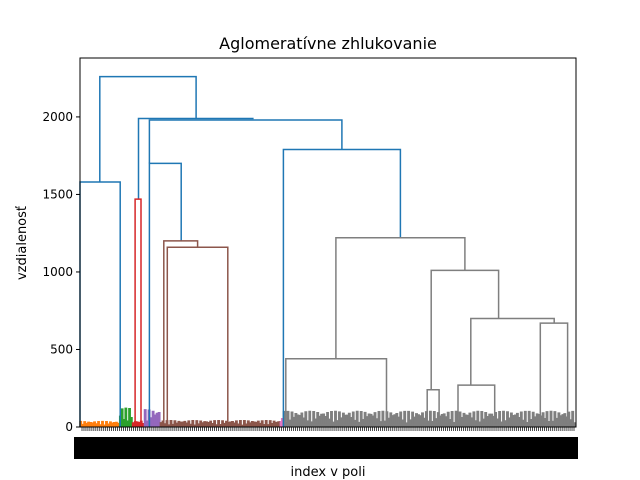 Image resolution: width=640 pixels, height=480 pixels. What do you see at coordinates (69, 427) in the screenshot?
I see `y-tick-label: 0` at bounding box center [69, 427].